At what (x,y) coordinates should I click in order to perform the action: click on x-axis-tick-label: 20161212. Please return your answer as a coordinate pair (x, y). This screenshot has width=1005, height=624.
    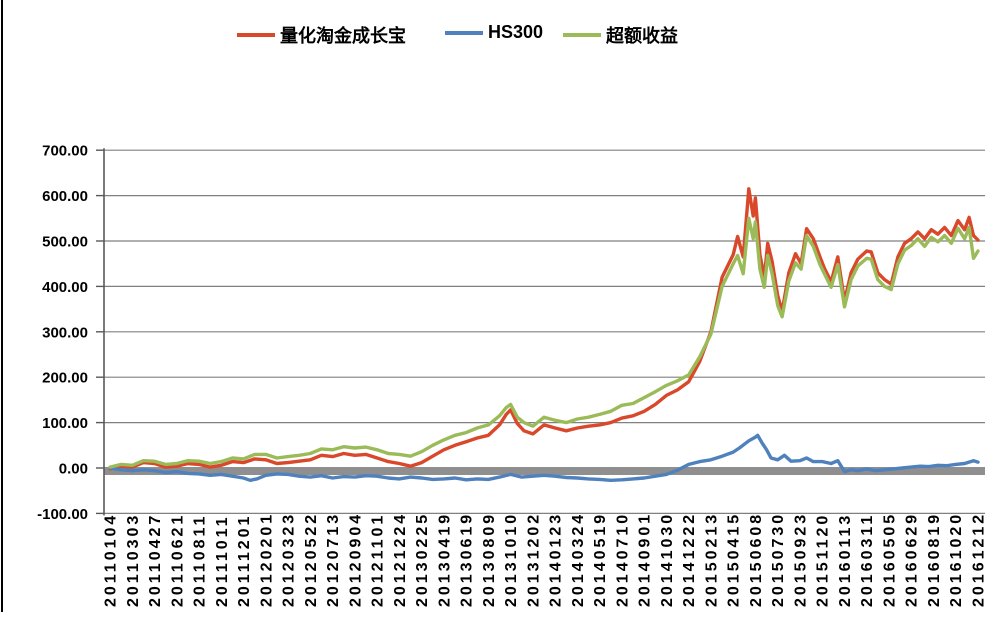
    Looking at the image, I should click on (979, 559).